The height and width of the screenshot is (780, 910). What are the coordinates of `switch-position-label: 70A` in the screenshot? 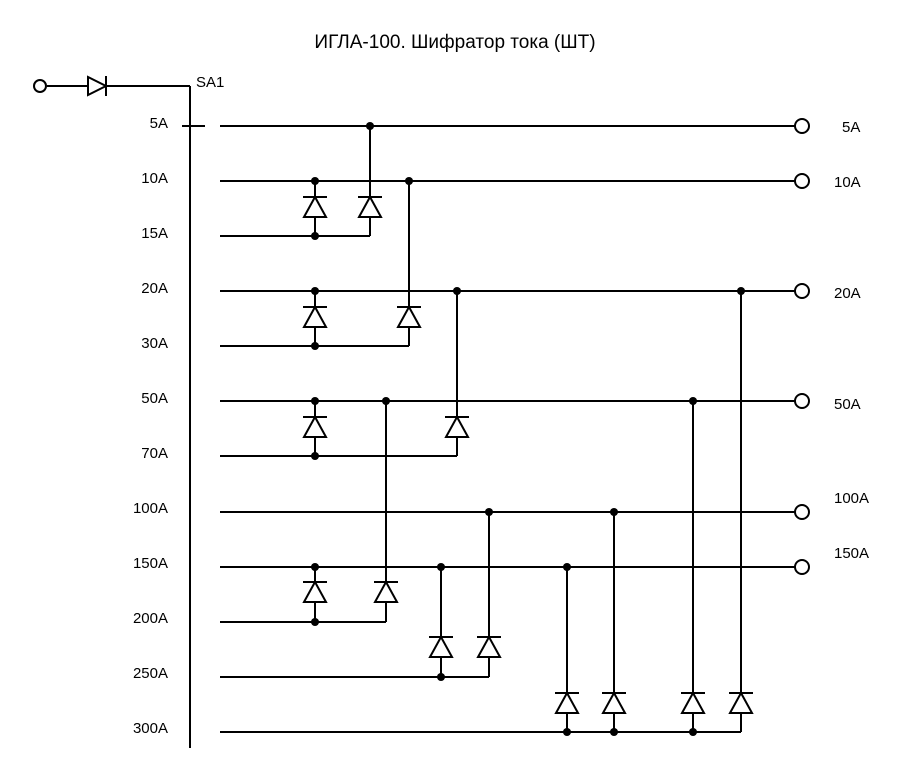 It's located at (154, 453).